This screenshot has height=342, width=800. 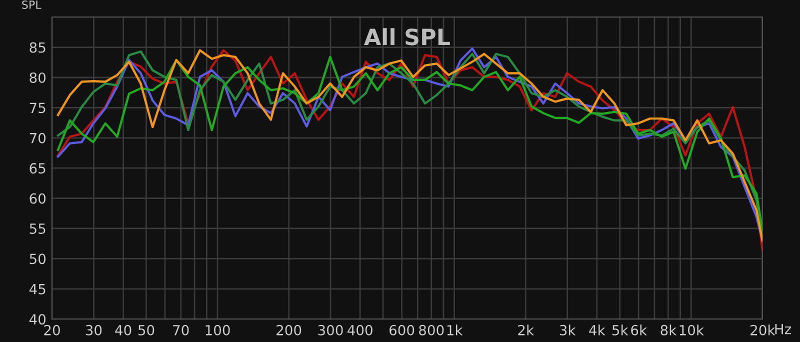 What do you see at coordinates (639, 330) in the screenshot?
I see `x-tick-label: 6k` at bounding box center [639, 330].